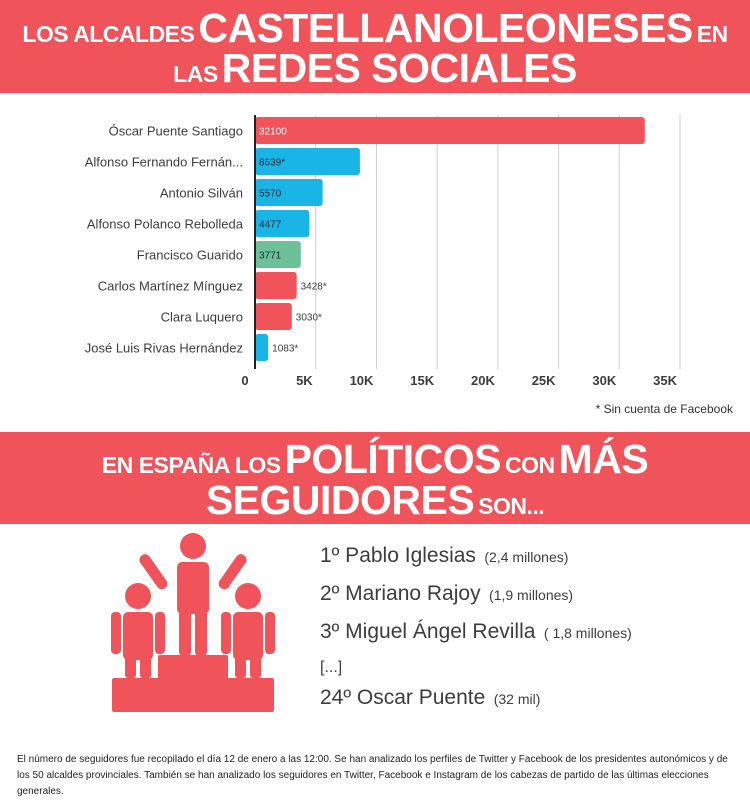 This screenshot has width=750, height=804. I want to click on x-tick-label: 35K, so click(665, 380).